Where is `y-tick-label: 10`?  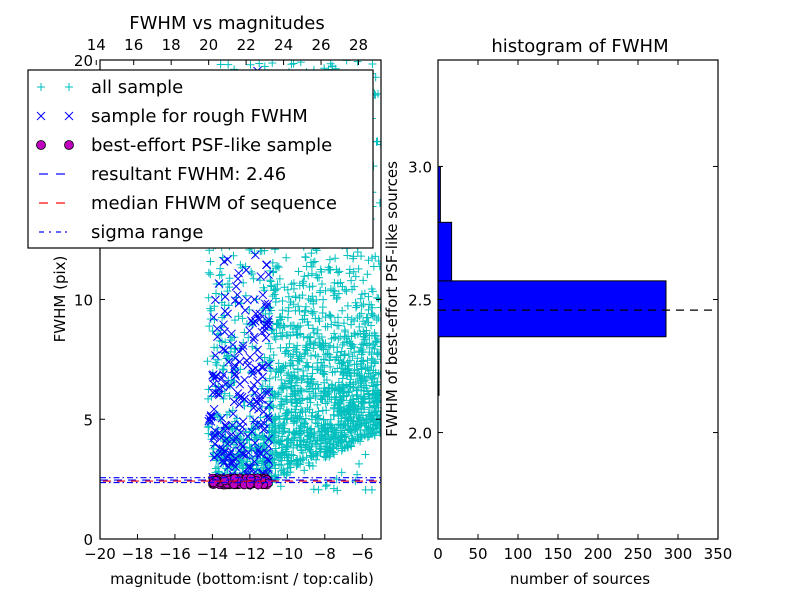
y-tick-label: 10 is located at coordinates (83, 301).